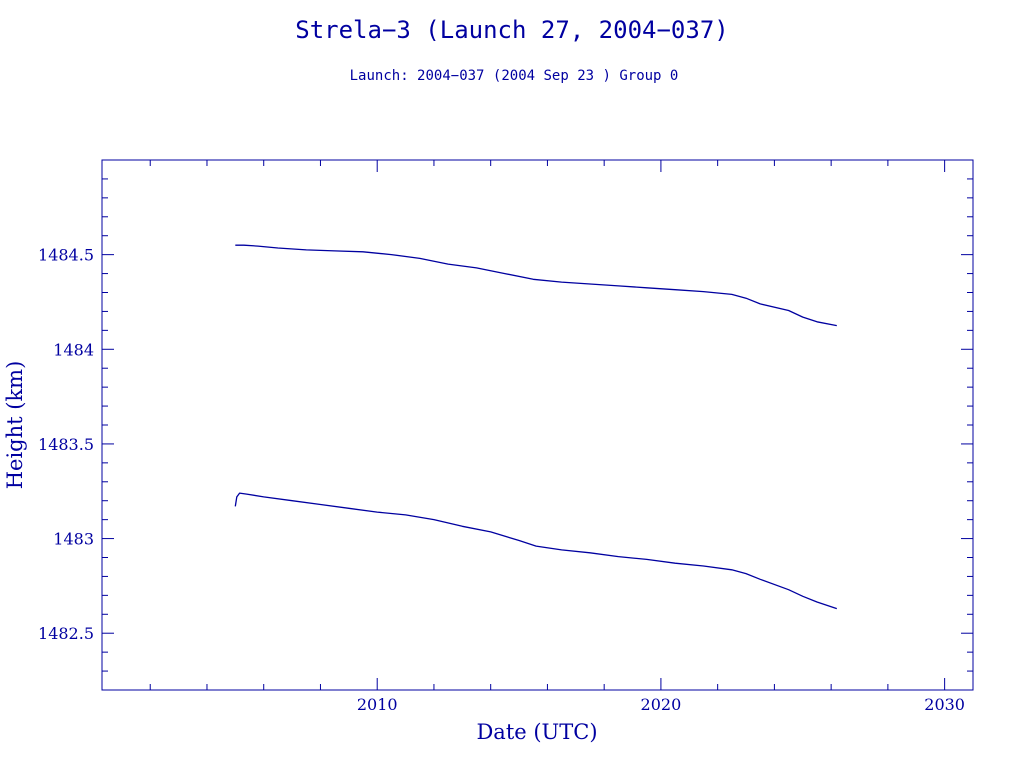 This screenshot has height=768, width=1024. Describe the element at coordinates (66, 633) in the screenshot. I see `y-tick-label: 1482.5` at that location.